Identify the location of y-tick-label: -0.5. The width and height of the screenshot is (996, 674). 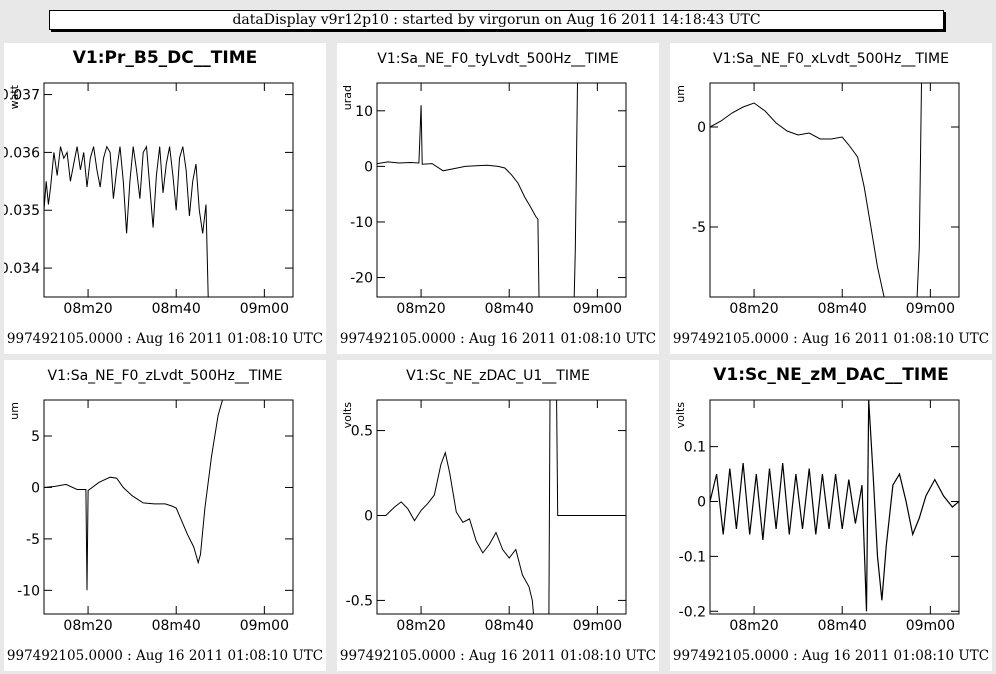
(359, 601).